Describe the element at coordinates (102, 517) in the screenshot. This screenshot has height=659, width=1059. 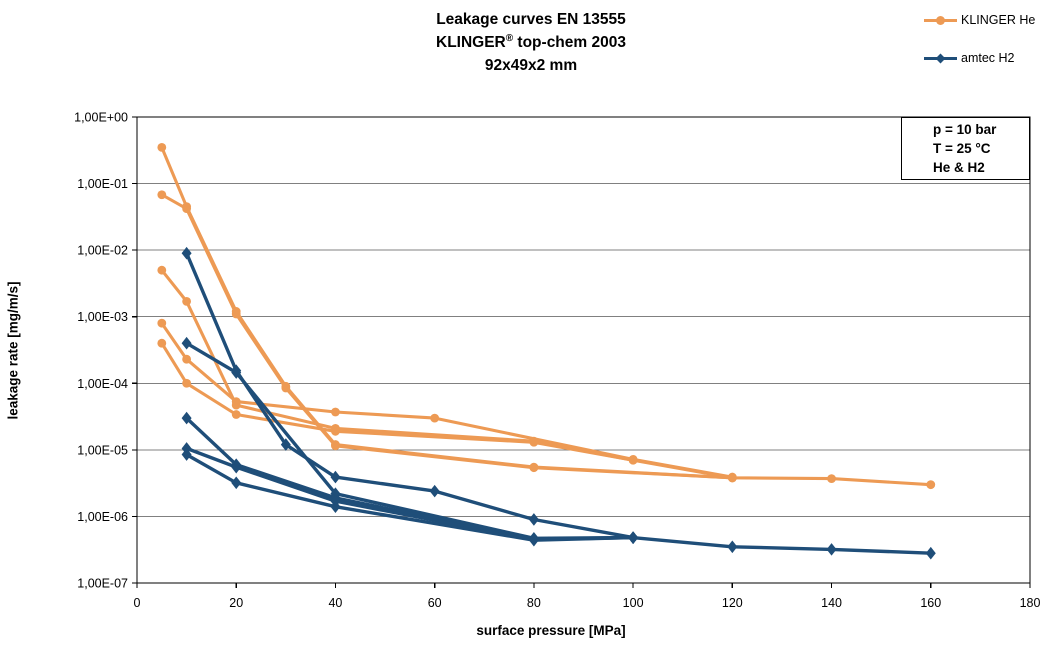
I see `y-tick-label: 1,00E-06` at that location.